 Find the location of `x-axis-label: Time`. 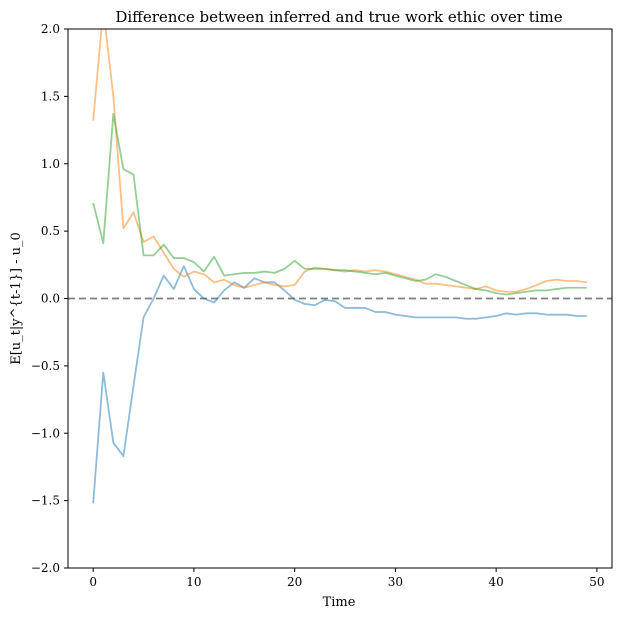

x-axis-label: Time is located at coordinates (339, 602).